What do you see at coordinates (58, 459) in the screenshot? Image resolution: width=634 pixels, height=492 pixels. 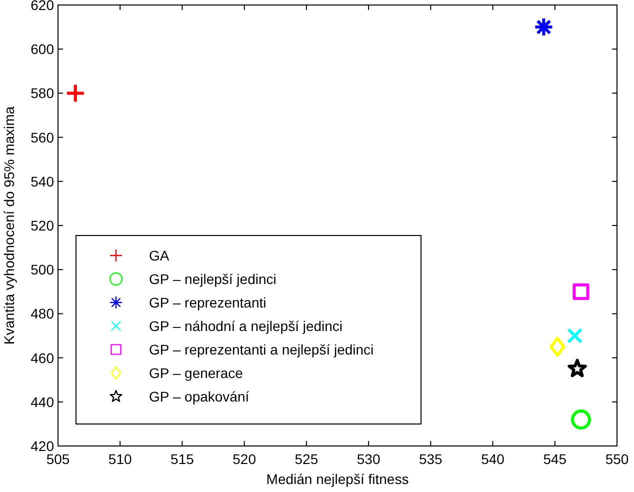 I see `x-tick-label: 505` at bounding box center [58, 459].